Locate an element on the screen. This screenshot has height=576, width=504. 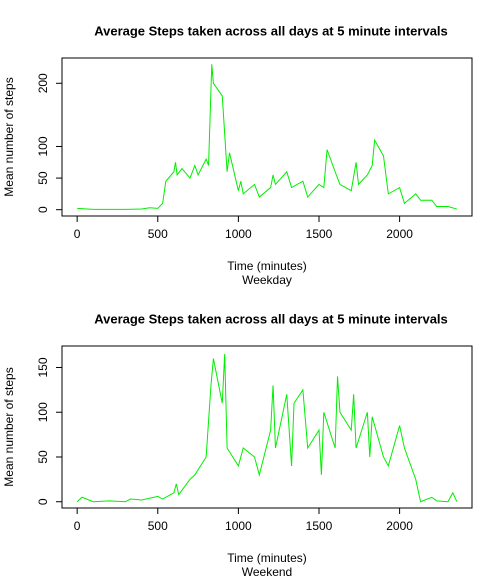
panel-label: Weekend is located at coordinates (267, 570).